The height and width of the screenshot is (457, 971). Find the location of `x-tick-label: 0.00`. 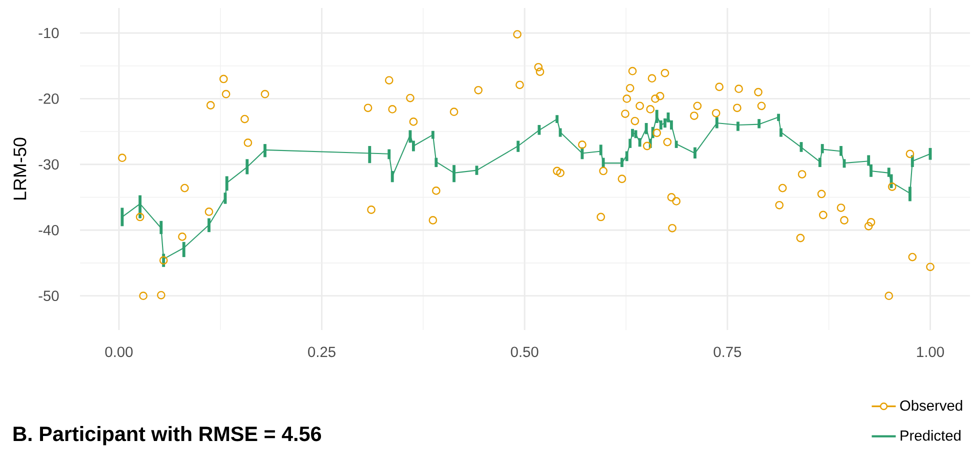

x-tick-label: 0.00 is located at coordinates (119, 352).